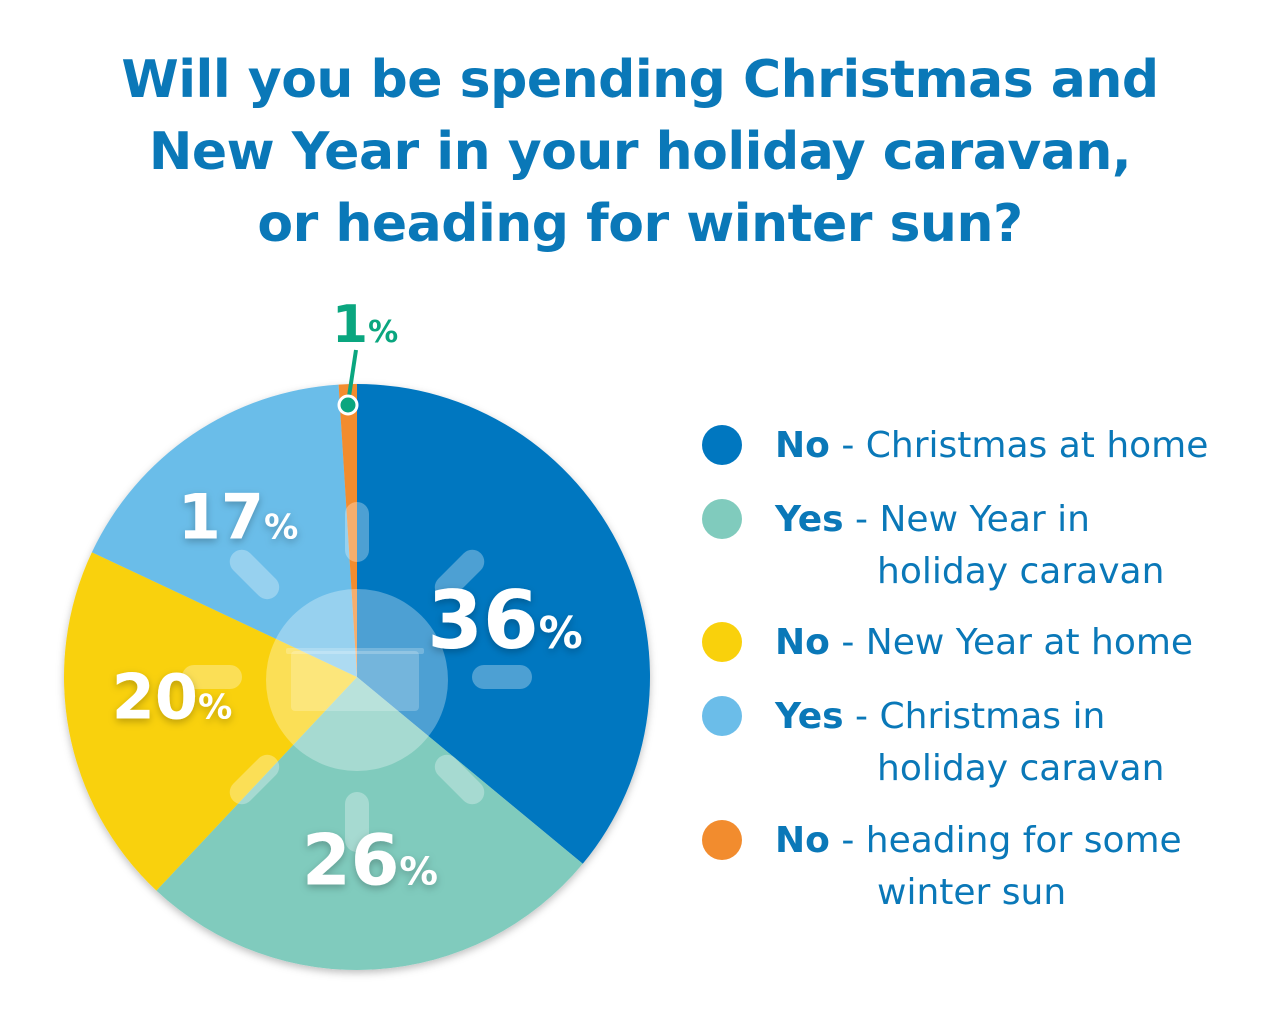 The image size is (1280, 1014). I want to click on title-line-3: or heading for winter sun?, so click(640, 224).